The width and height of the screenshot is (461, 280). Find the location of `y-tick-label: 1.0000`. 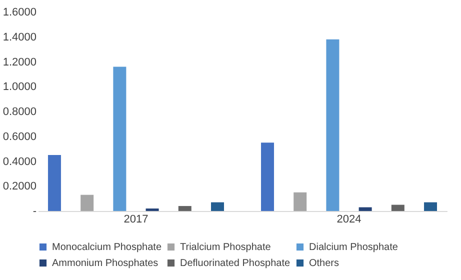

y-tick-label: 1.0000 is located at coordinates (19, 87).